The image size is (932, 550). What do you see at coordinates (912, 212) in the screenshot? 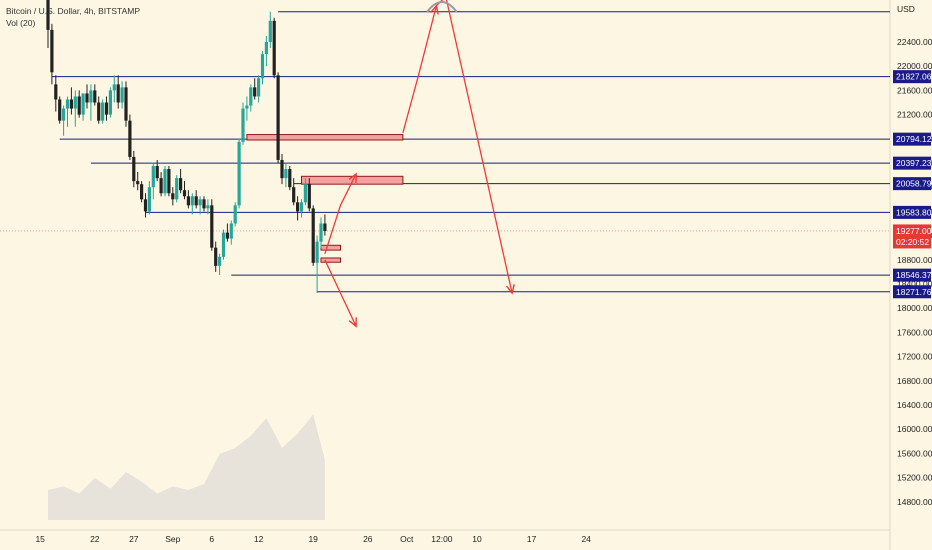
I see `level-price-tag: 19583.80` at bounding box center [912, 212].